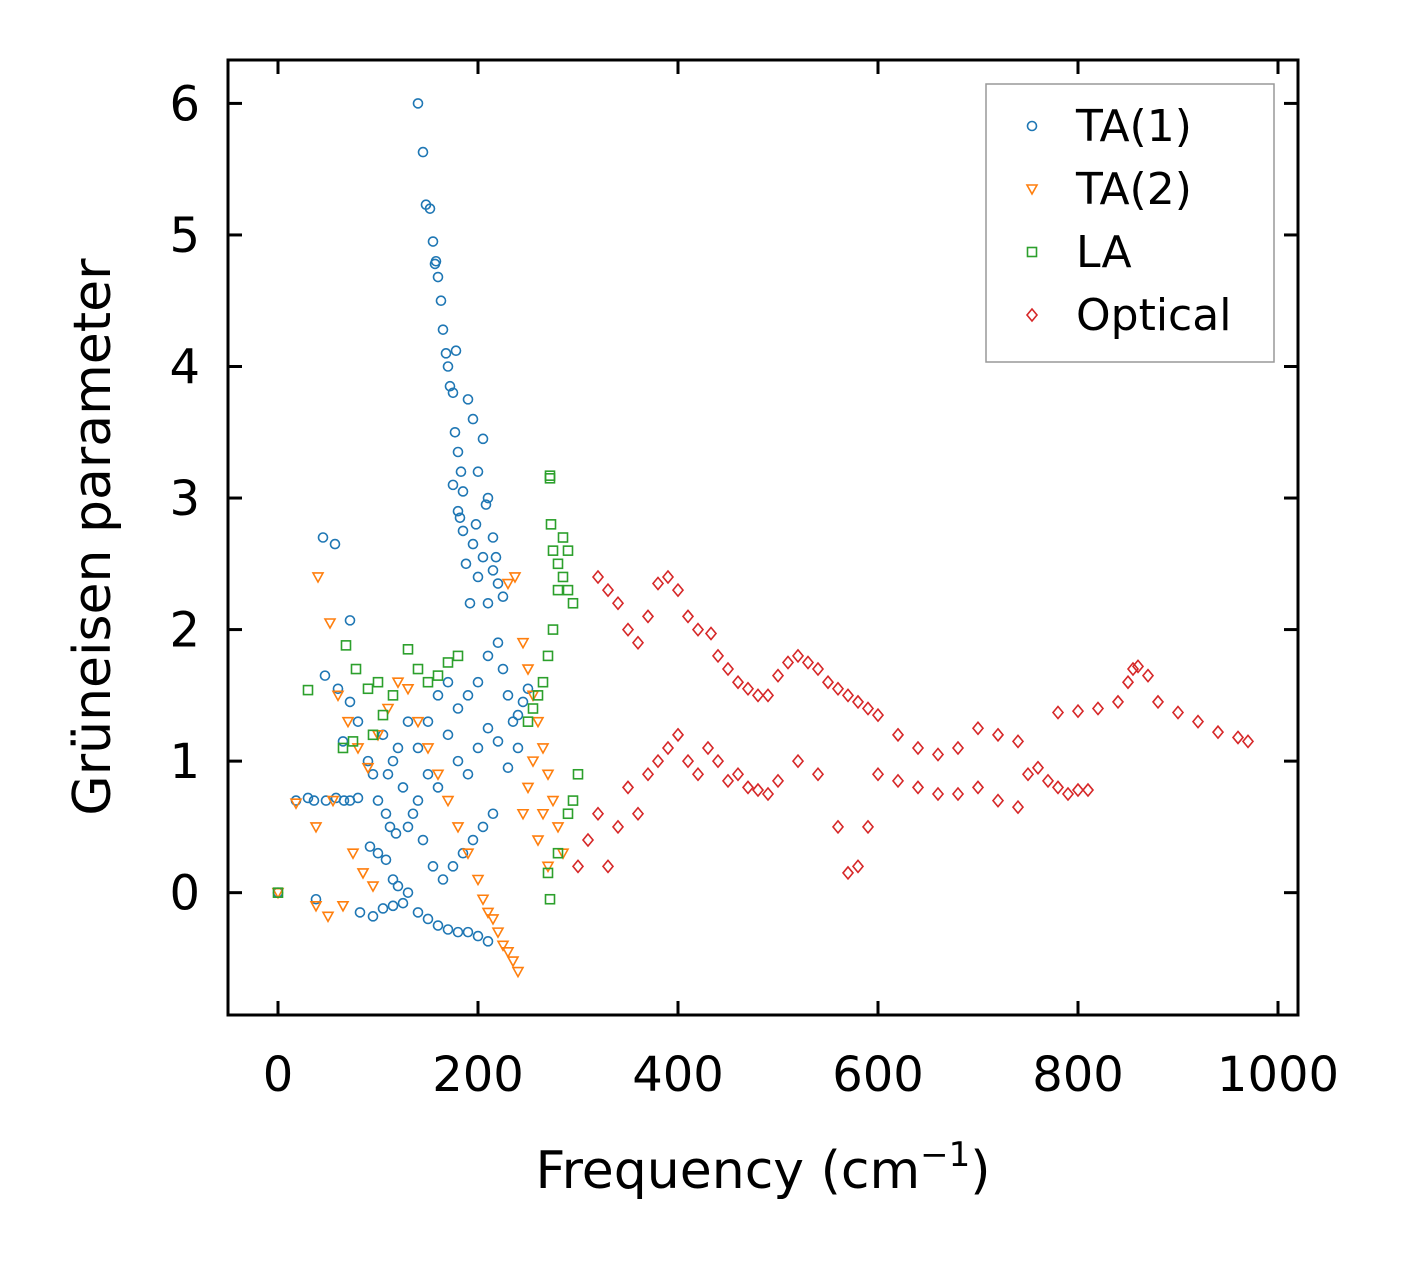  What do you see at coordinates (1104, 252) in the screenshot?
I see `legend-label-la: LA` at bounding box center [1104, 252].